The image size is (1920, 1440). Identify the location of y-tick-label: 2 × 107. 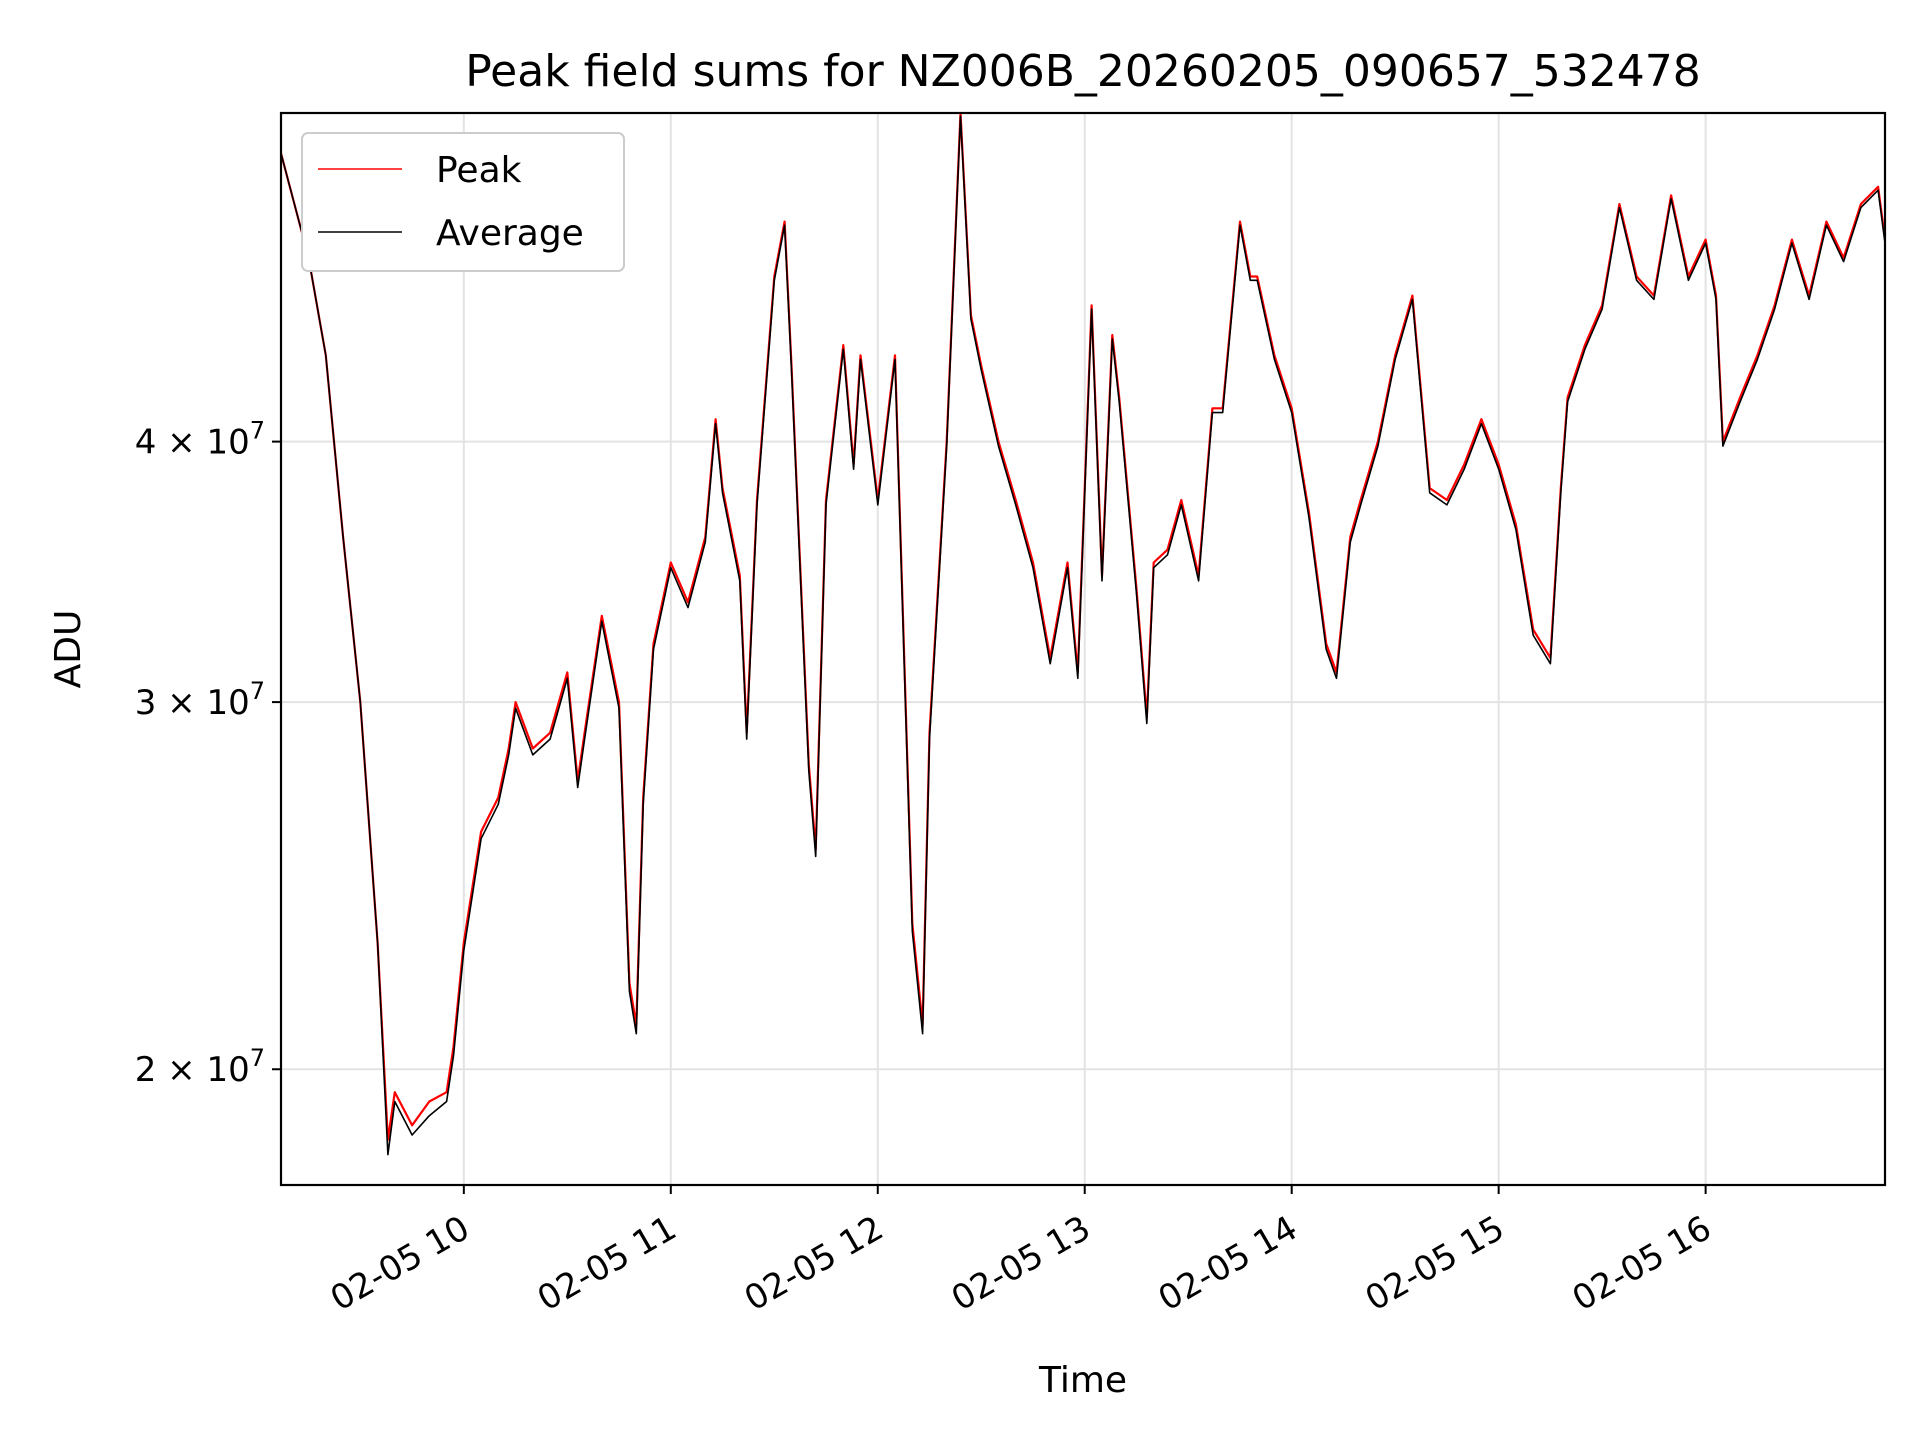
(200, 1067).